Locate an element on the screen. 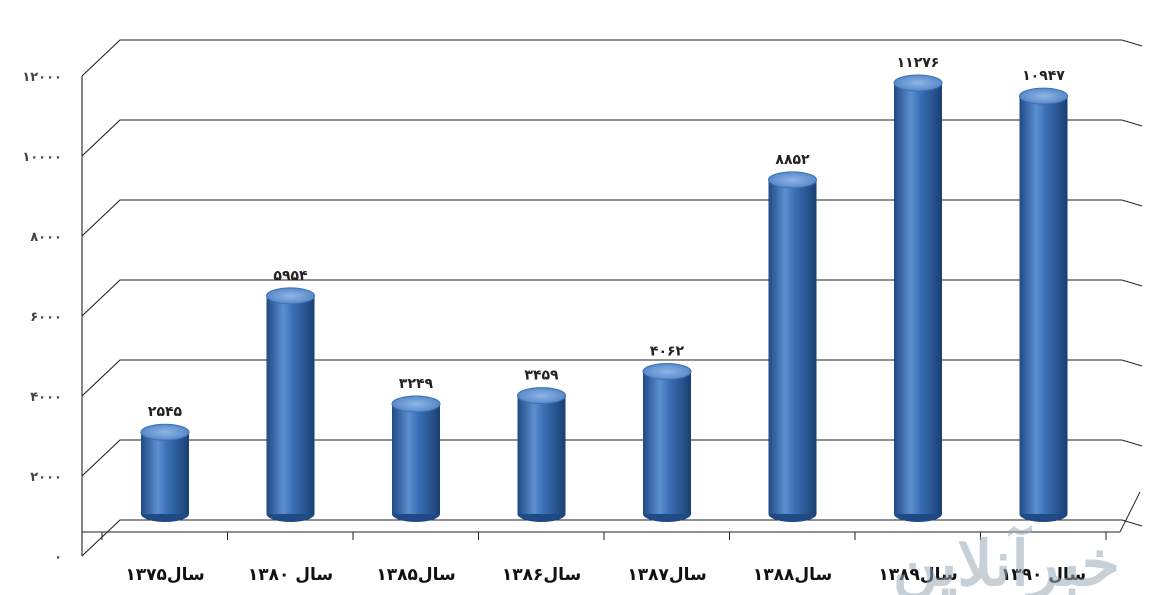  x-tick-label: سال ۱۳۸۰ is located at coordinates (290, 575).